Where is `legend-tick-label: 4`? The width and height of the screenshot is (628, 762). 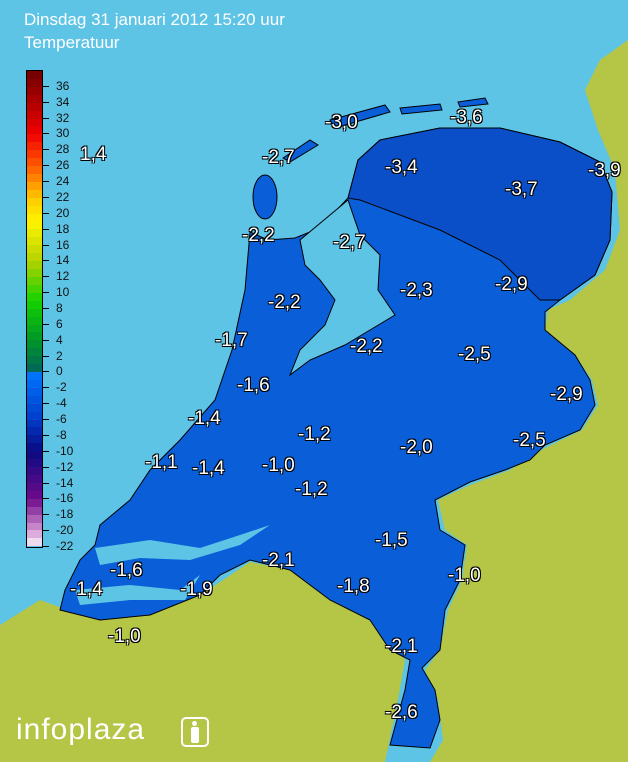 legend-tick-label: 4 is located at coordinates (59, 339).